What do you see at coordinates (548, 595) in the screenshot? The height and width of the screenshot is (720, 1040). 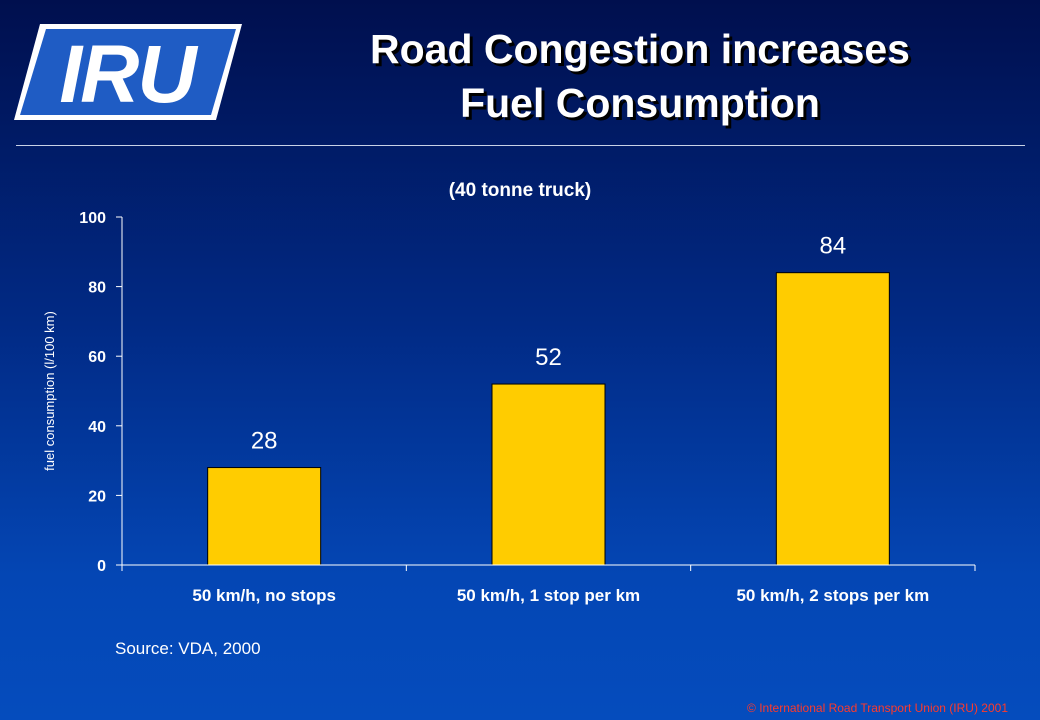 I see `x-category-label: 50 km/h, 1 stop per km` at bounding box center [548, 595].